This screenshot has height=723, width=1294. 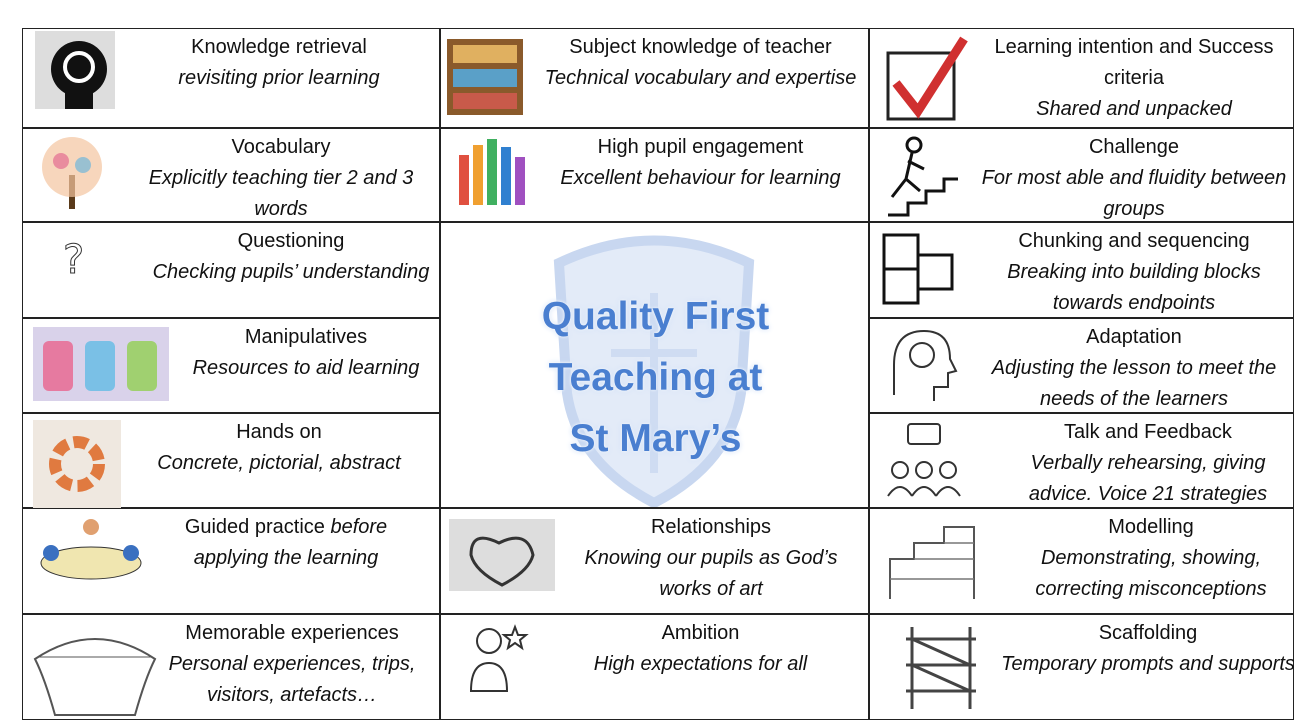 What do you see at coordinates (1134, 337) in the screenshot?
I see `cell-title: Adaptation` at bounding box center [1134, 337].